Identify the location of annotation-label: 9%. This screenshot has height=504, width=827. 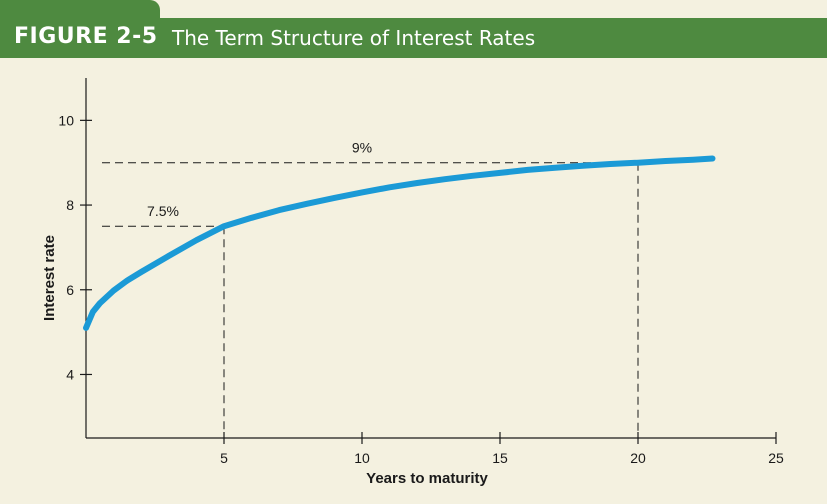
(362, 148).